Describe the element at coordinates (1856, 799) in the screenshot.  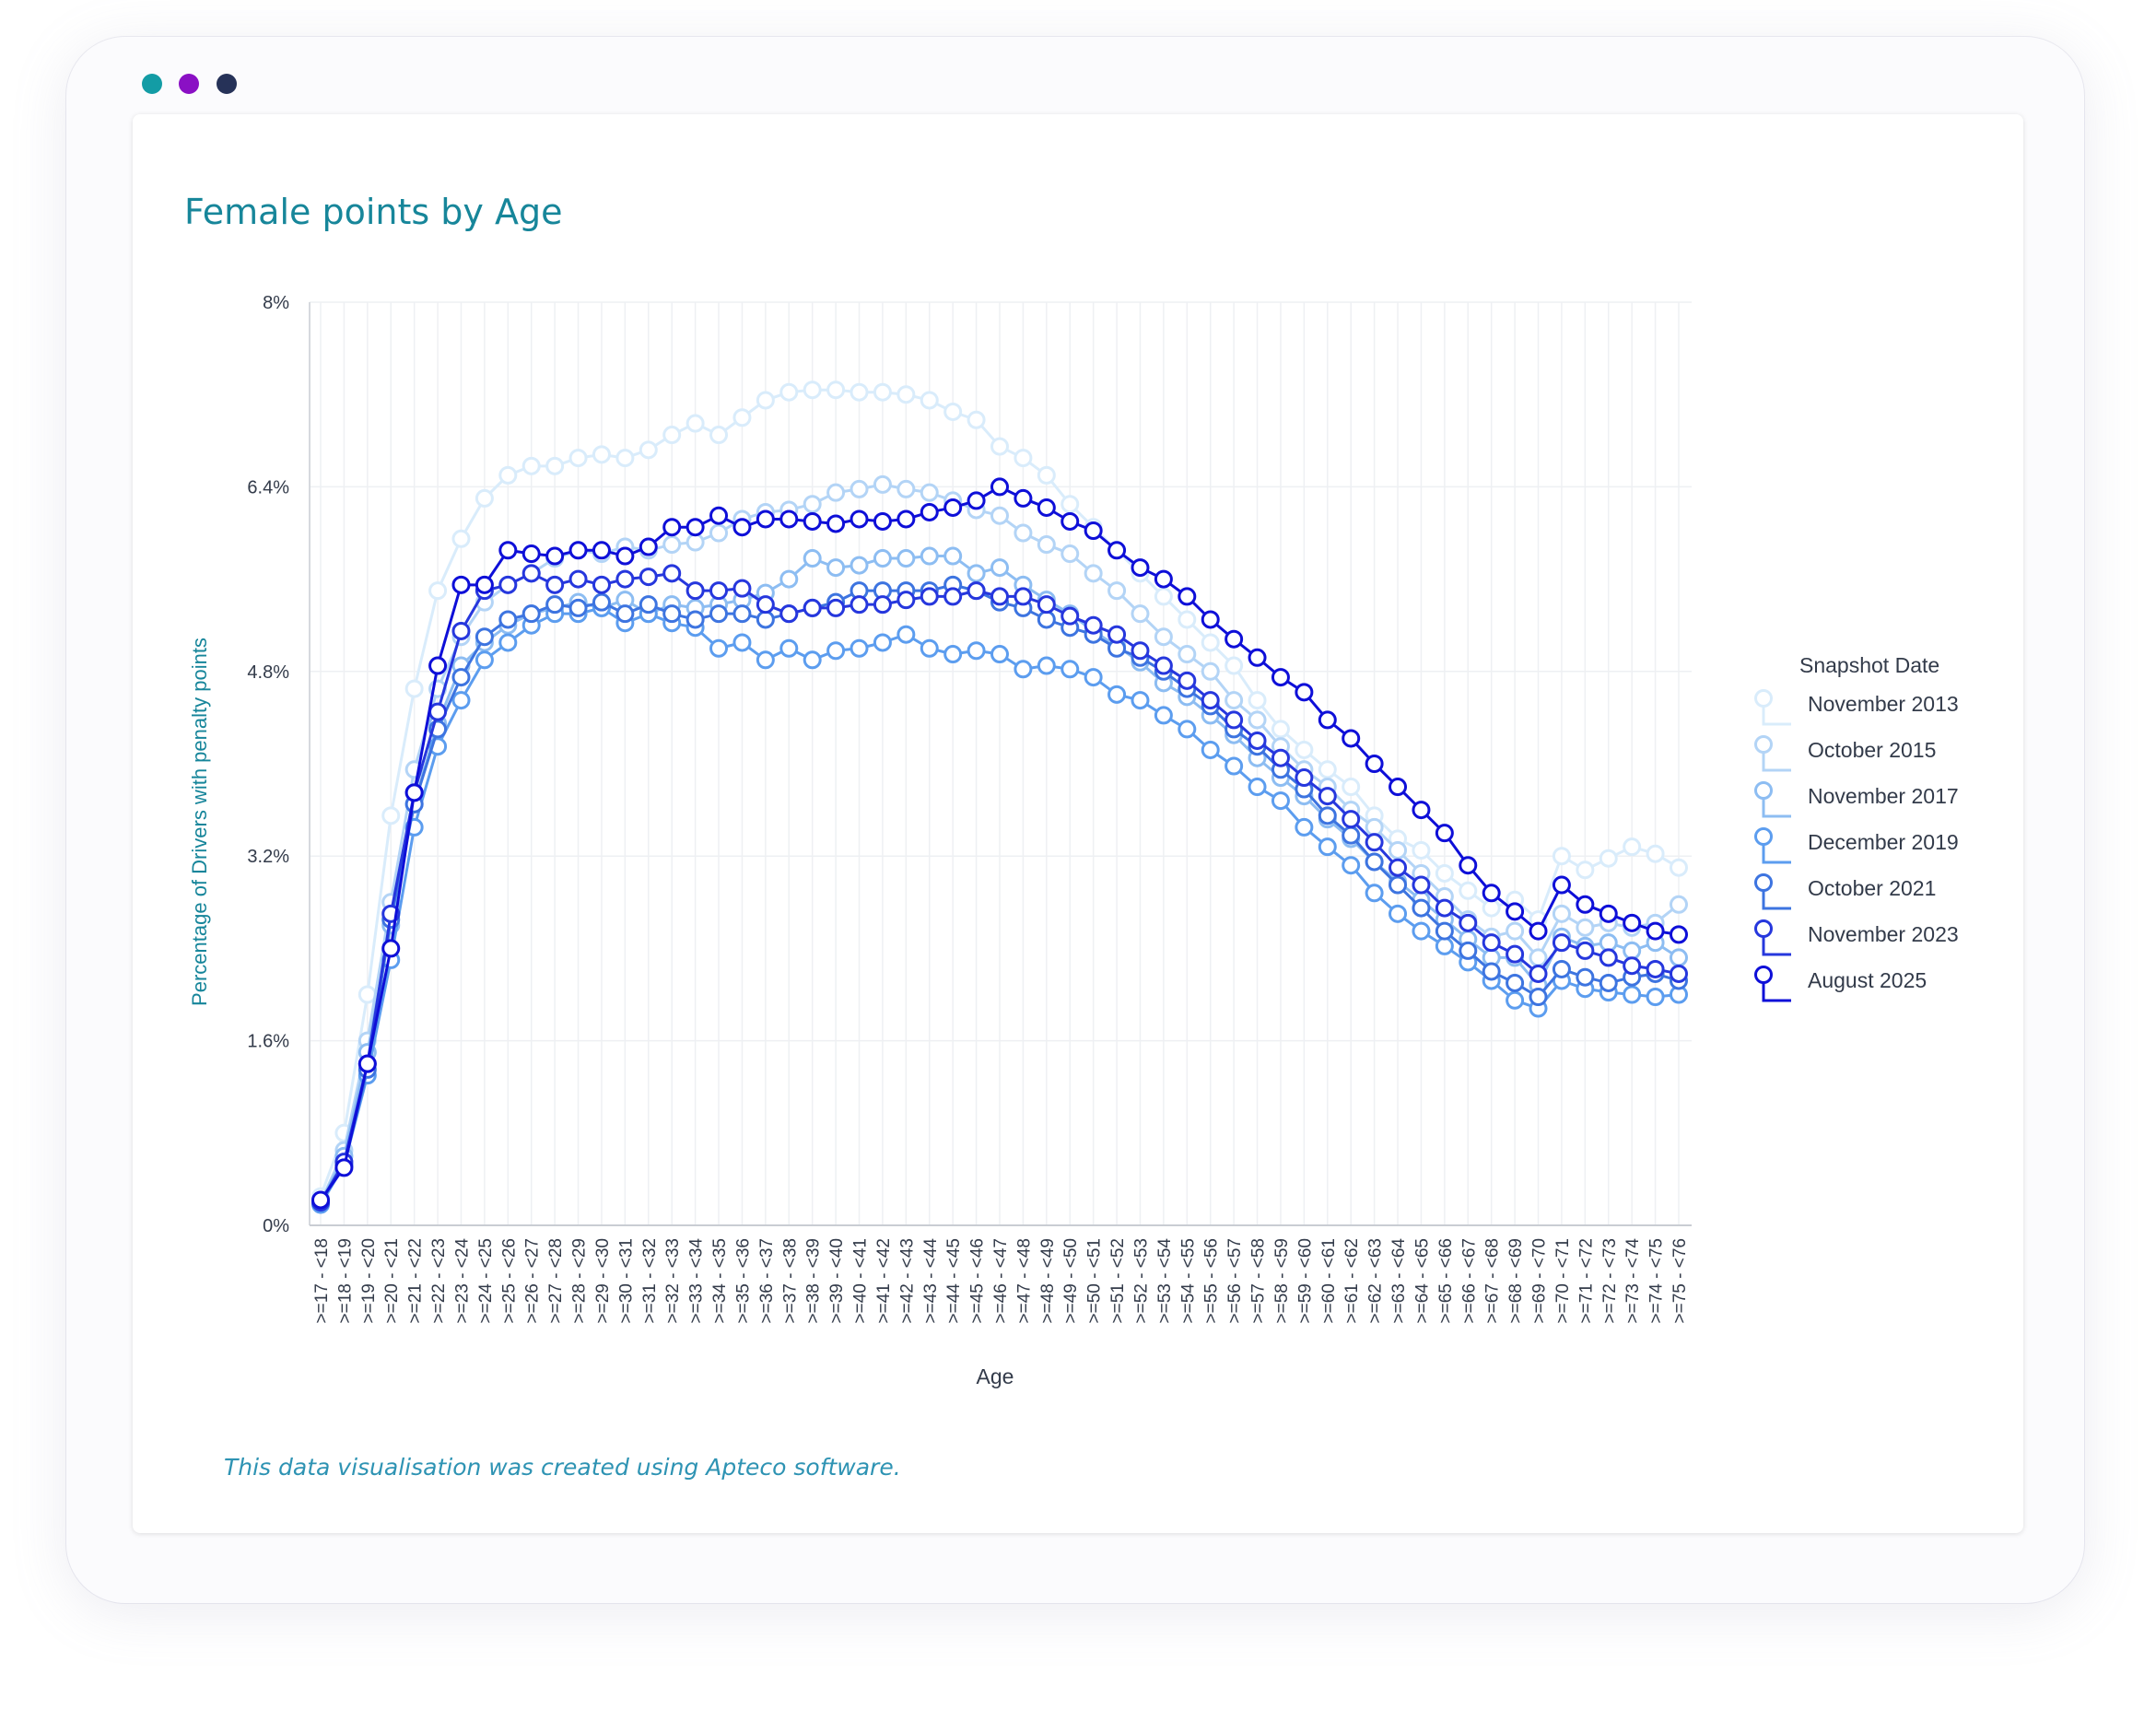
I see `legend-item: November 2017` at that location.